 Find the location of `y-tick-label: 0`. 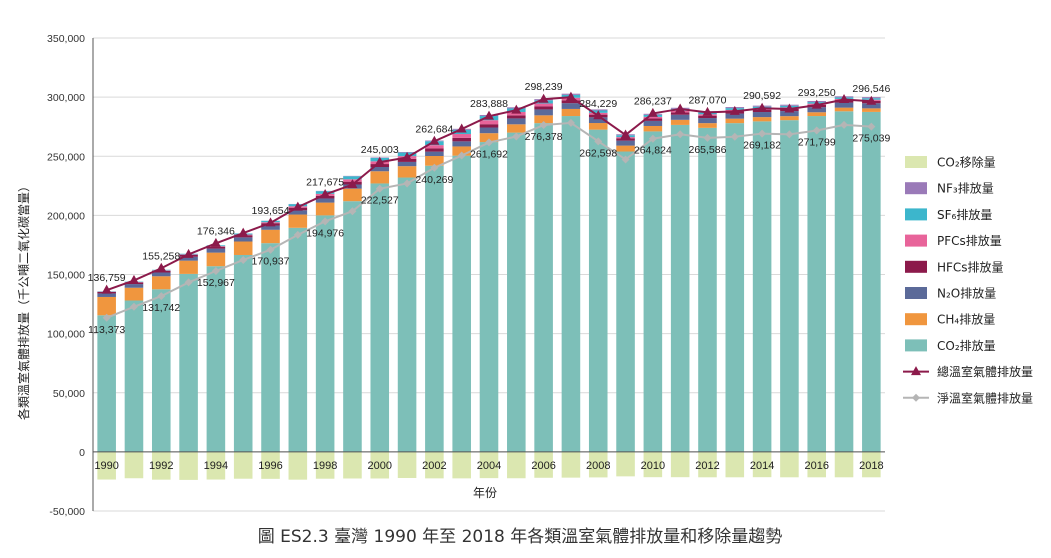

y-tick-label: 0 is located at coordinates (82, 453).